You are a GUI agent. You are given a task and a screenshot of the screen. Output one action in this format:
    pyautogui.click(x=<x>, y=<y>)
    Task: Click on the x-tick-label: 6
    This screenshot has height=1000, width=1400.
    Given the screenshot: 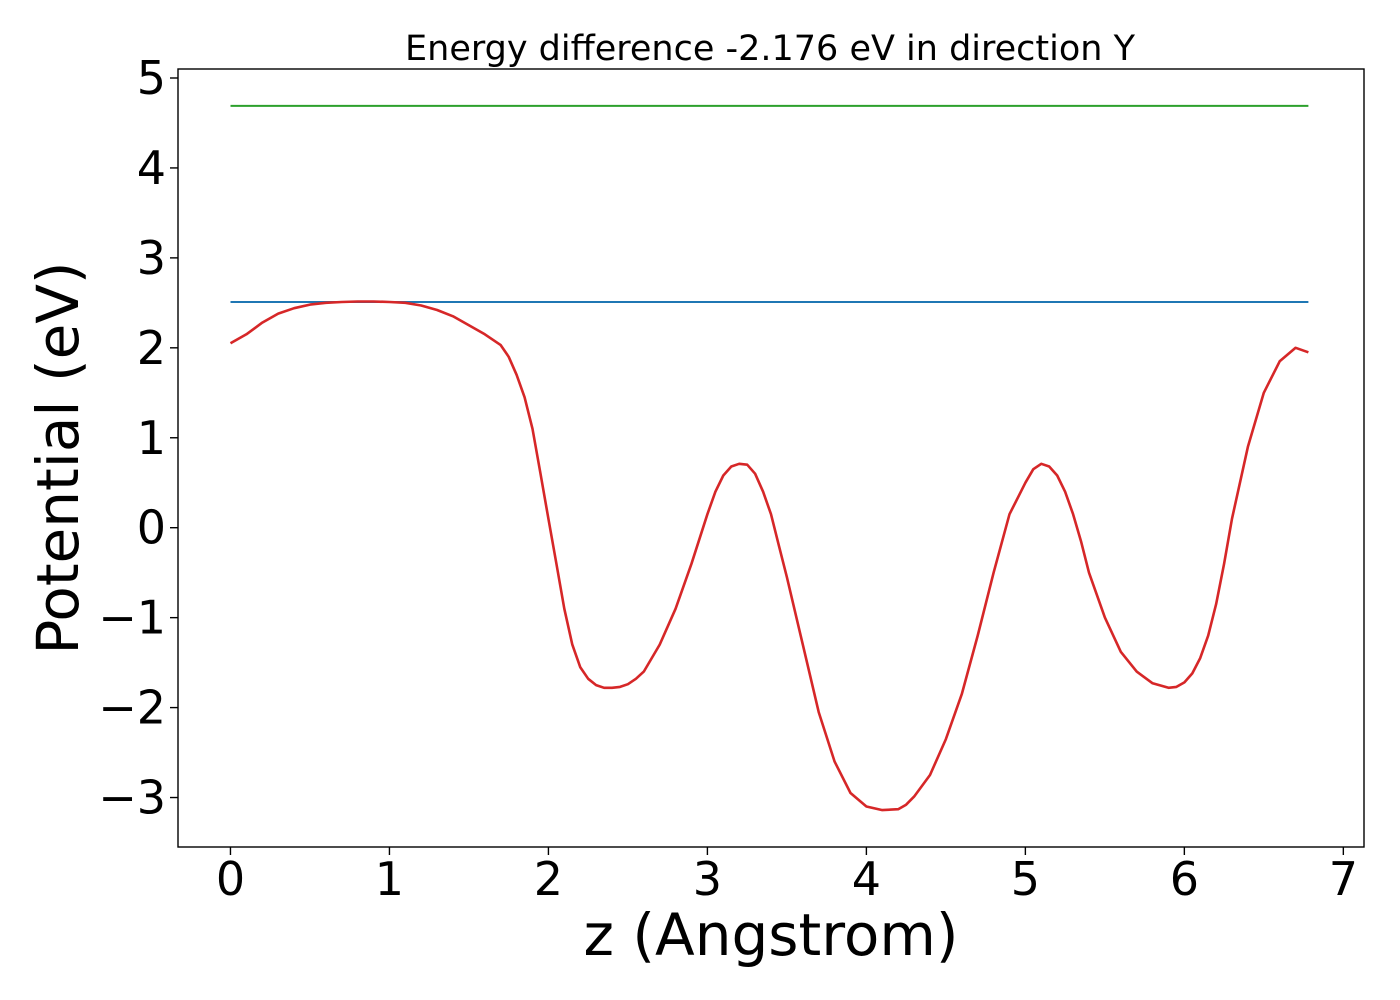 What is the action you would take?
    pyautogui.click(x=1184, y=879)
    